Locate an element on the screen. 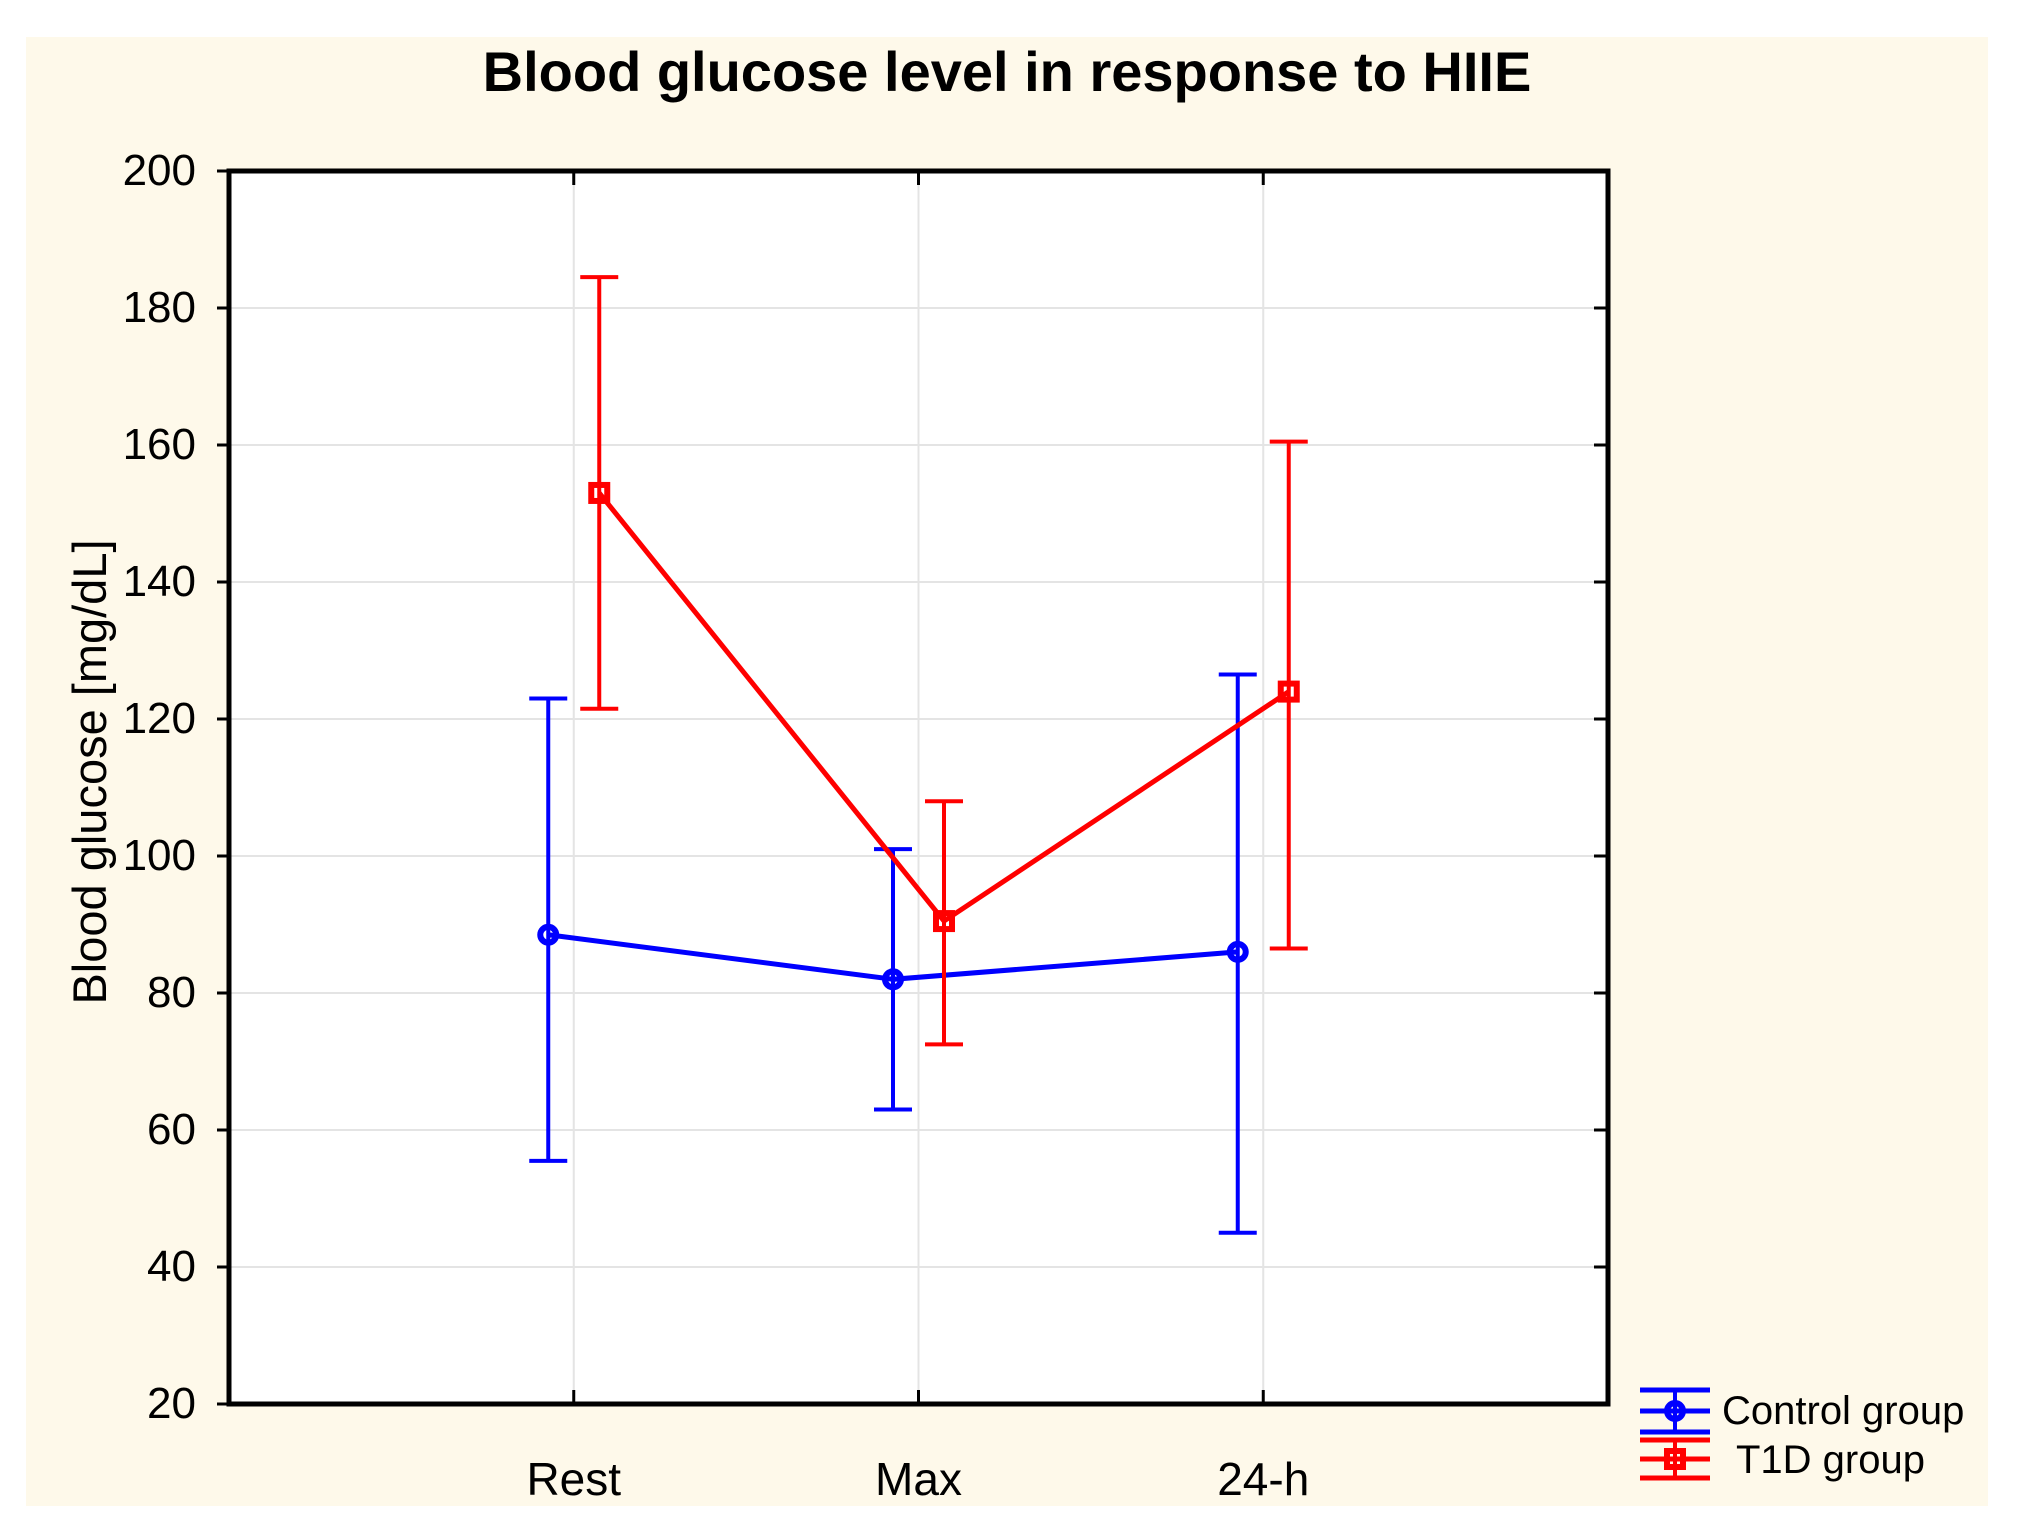 This screenshot has width=2033, height=1531. y-tick-label: 140 is located at coordinates (159, 581).